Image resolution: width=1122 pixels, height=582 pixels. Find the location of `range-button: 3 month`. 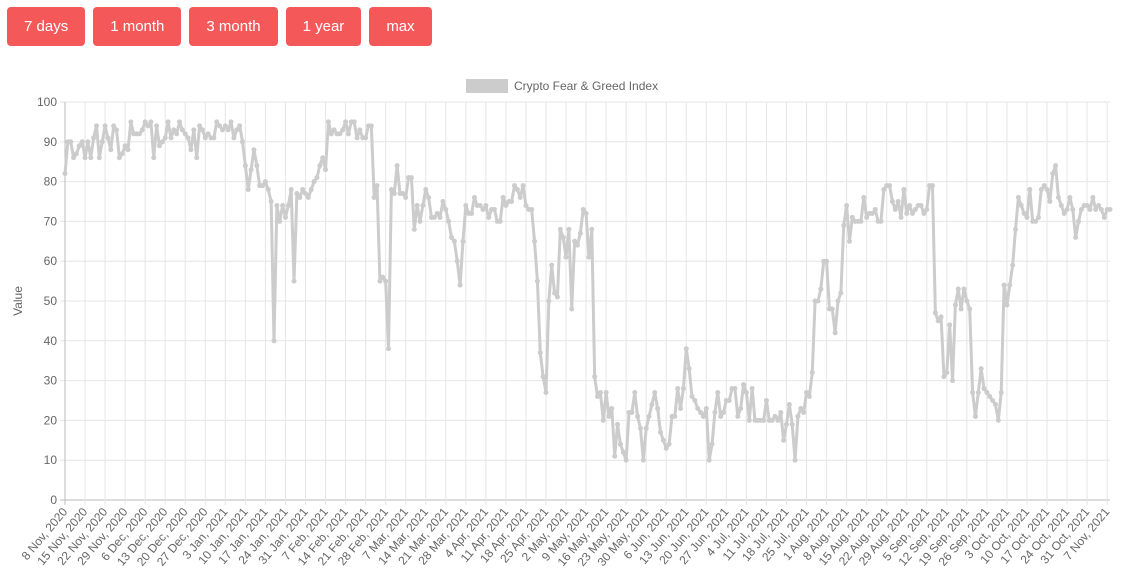

range-button: 3 month is located at coordinates (233, 26).